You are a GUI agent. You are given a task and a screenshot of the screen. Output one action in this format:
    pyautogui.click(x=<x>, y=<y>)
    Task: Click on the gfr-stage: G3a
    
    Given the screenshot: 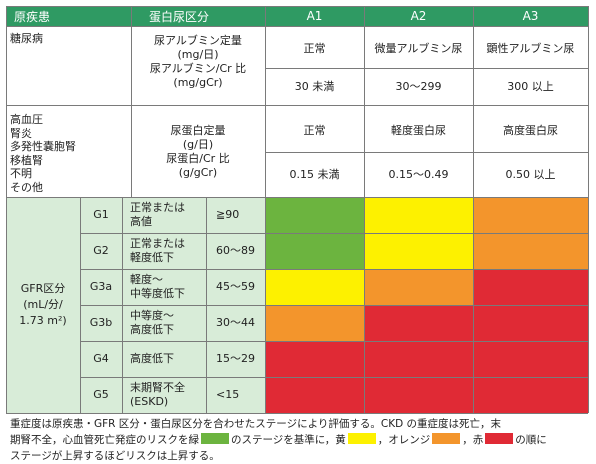 What is the action you would take?
    pyautogui.click(x=101, y=286)
    